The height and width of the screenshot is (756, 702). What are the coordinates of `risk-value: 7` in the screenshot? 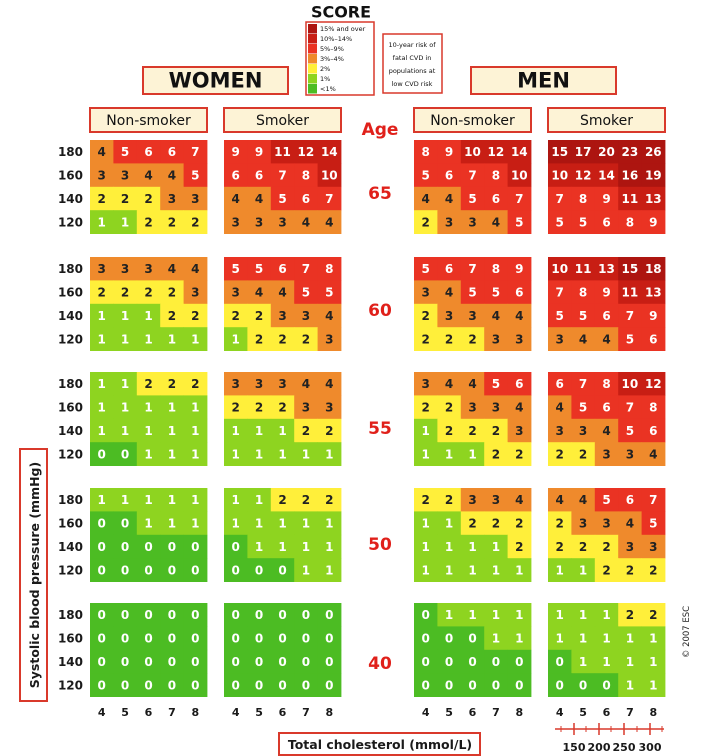 It's located at (653, 500).